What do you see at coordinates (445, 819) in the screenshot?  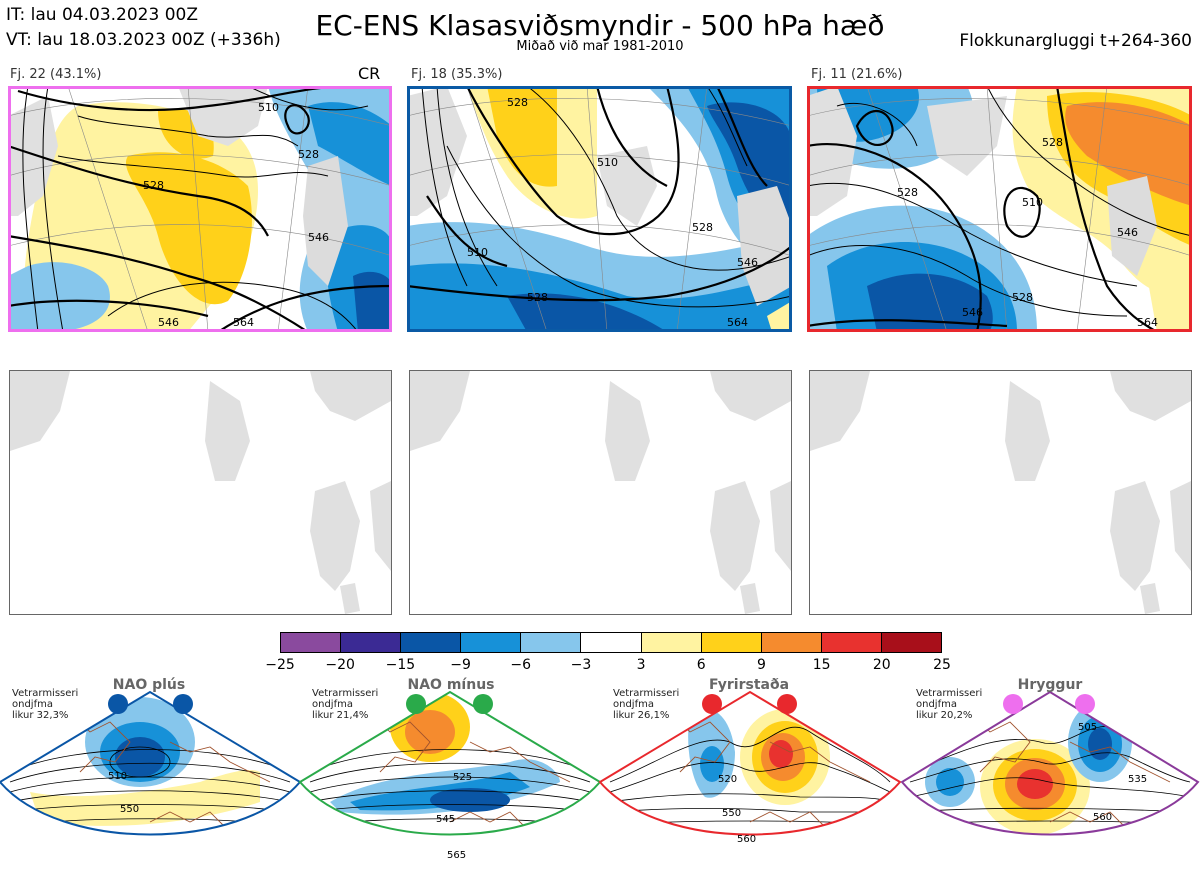 I see `regime-2-contour-label: 545` at bounding box center [445, 819].